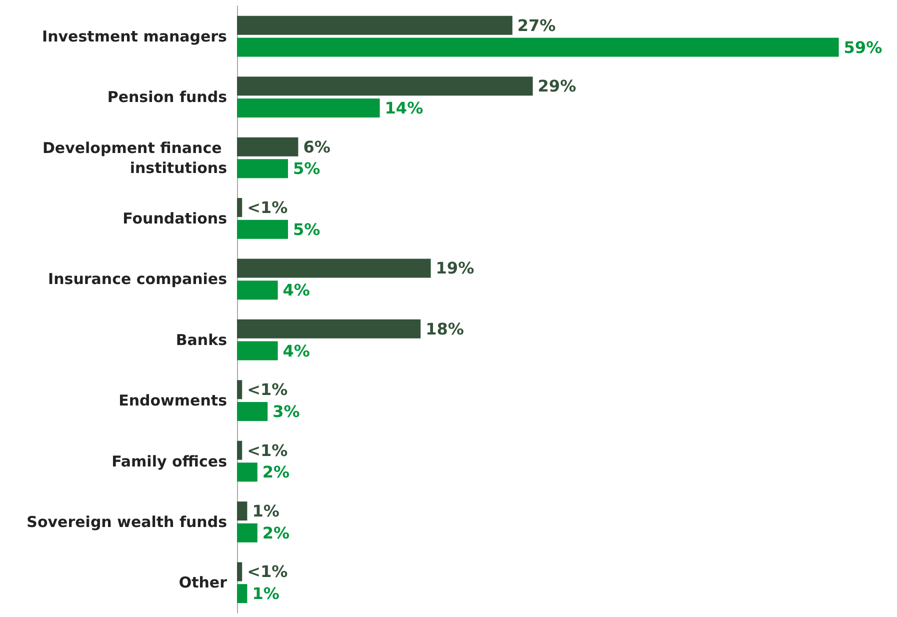 This screenshot has height=617, width=897. I want to click on y-tick-label: Pension funds, so click(167, 97).